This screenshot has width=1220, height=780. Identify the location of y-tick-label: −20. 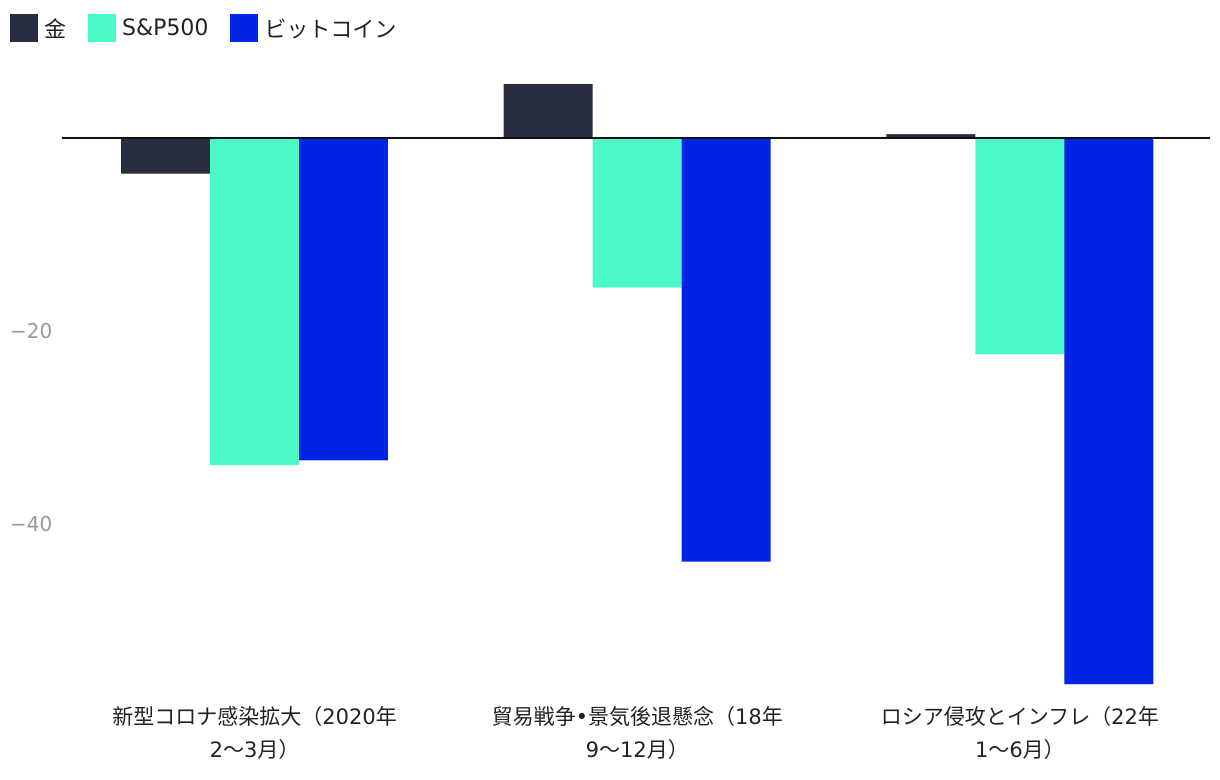
(31, 331).